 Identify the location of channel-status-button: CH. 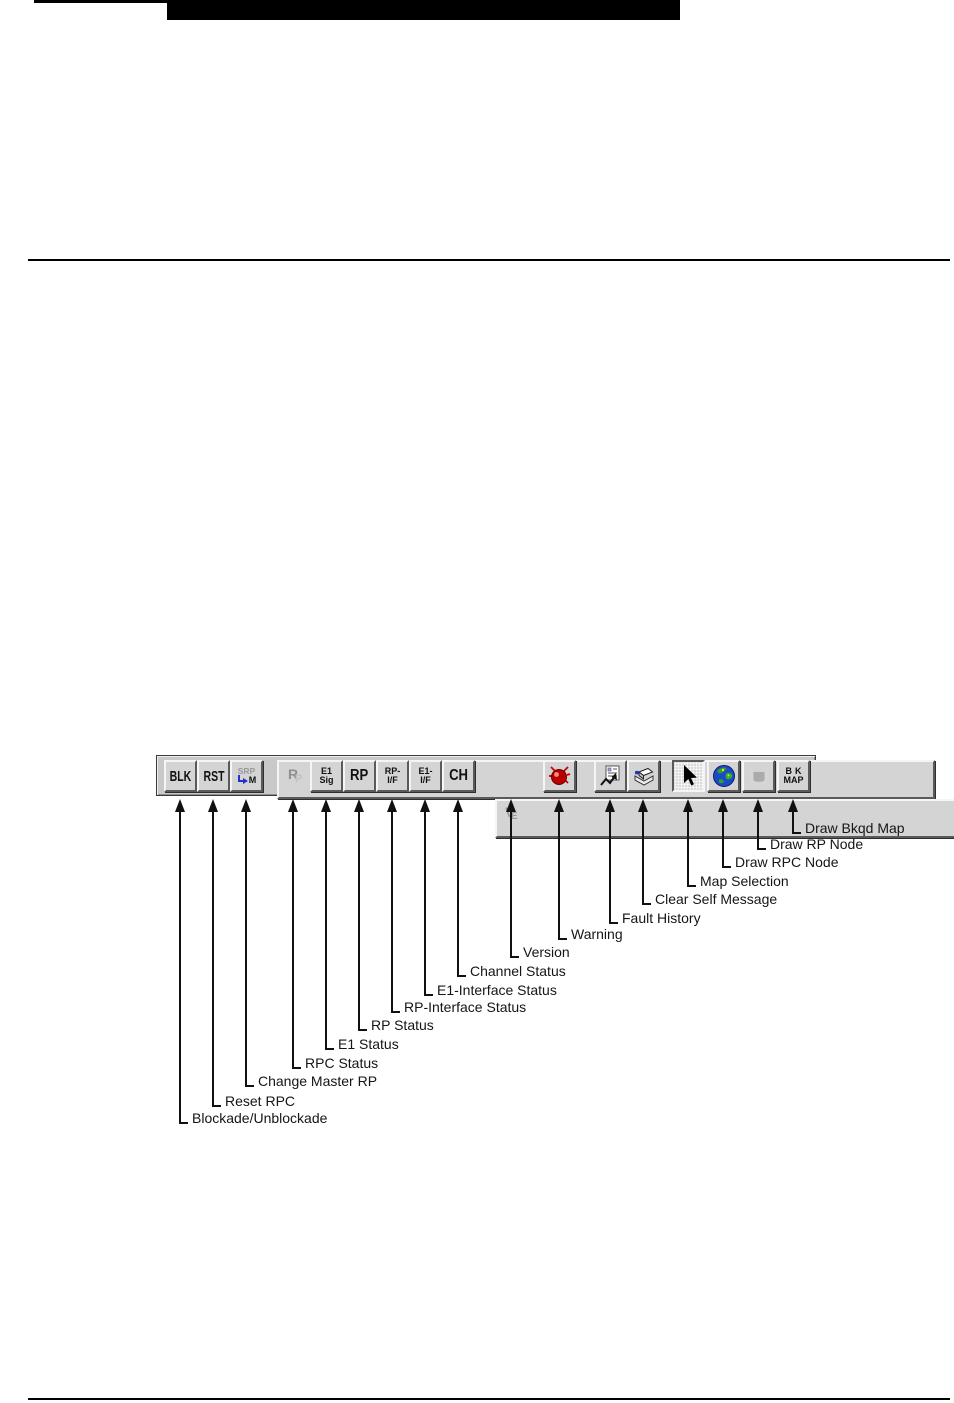
(458, 776).